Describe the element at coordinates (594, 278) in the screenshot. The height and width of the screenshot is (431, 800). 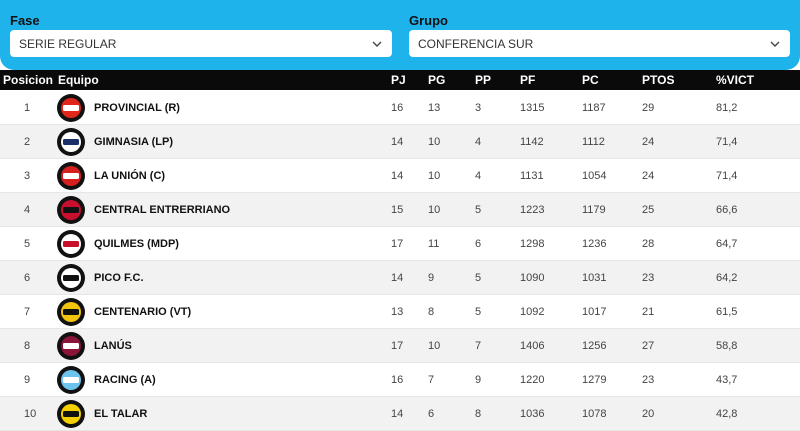
I see `row-pc: 1031` at that location.